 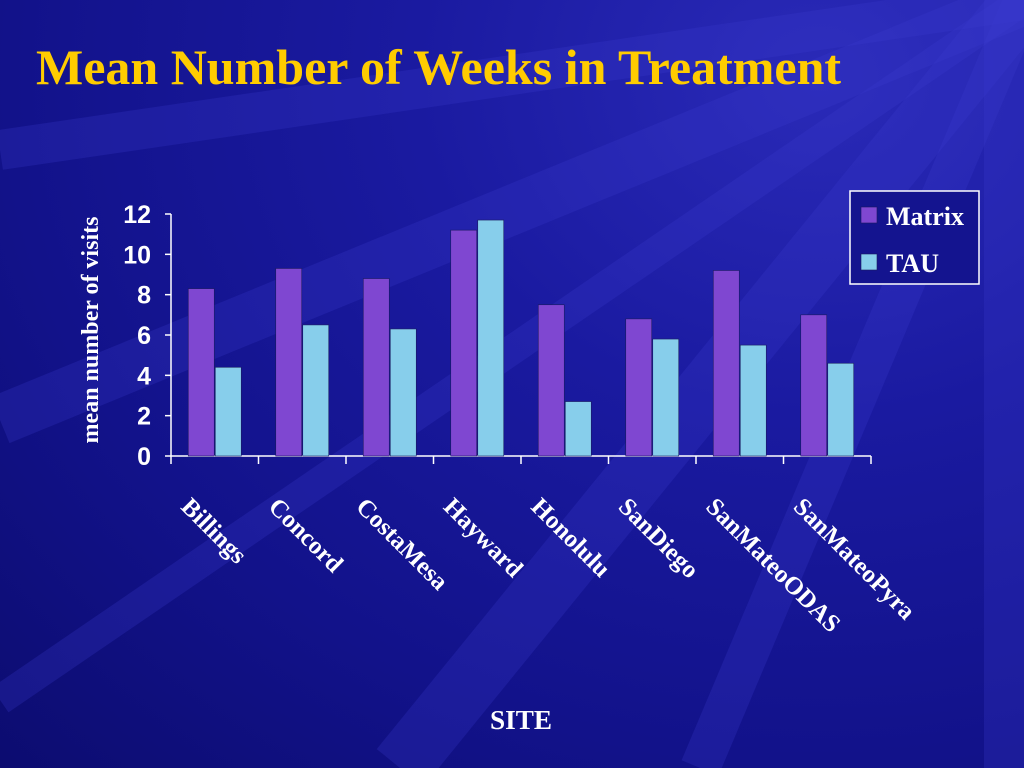 What do you see at coordinates (571, 538) in the screenshot?
I see `x-category-label: Honolulu` at bounding box center [571, 538].